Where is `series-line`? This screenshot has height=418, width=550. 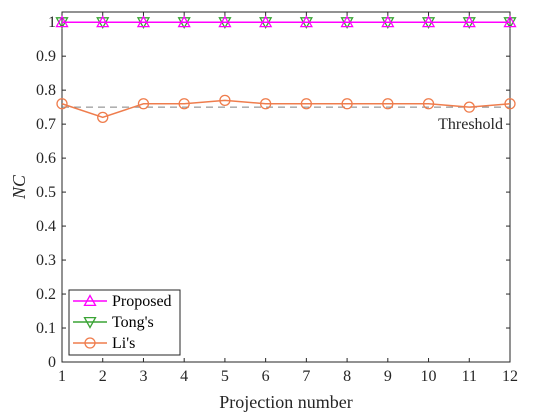 series-line is located at coordinates (286, 109).